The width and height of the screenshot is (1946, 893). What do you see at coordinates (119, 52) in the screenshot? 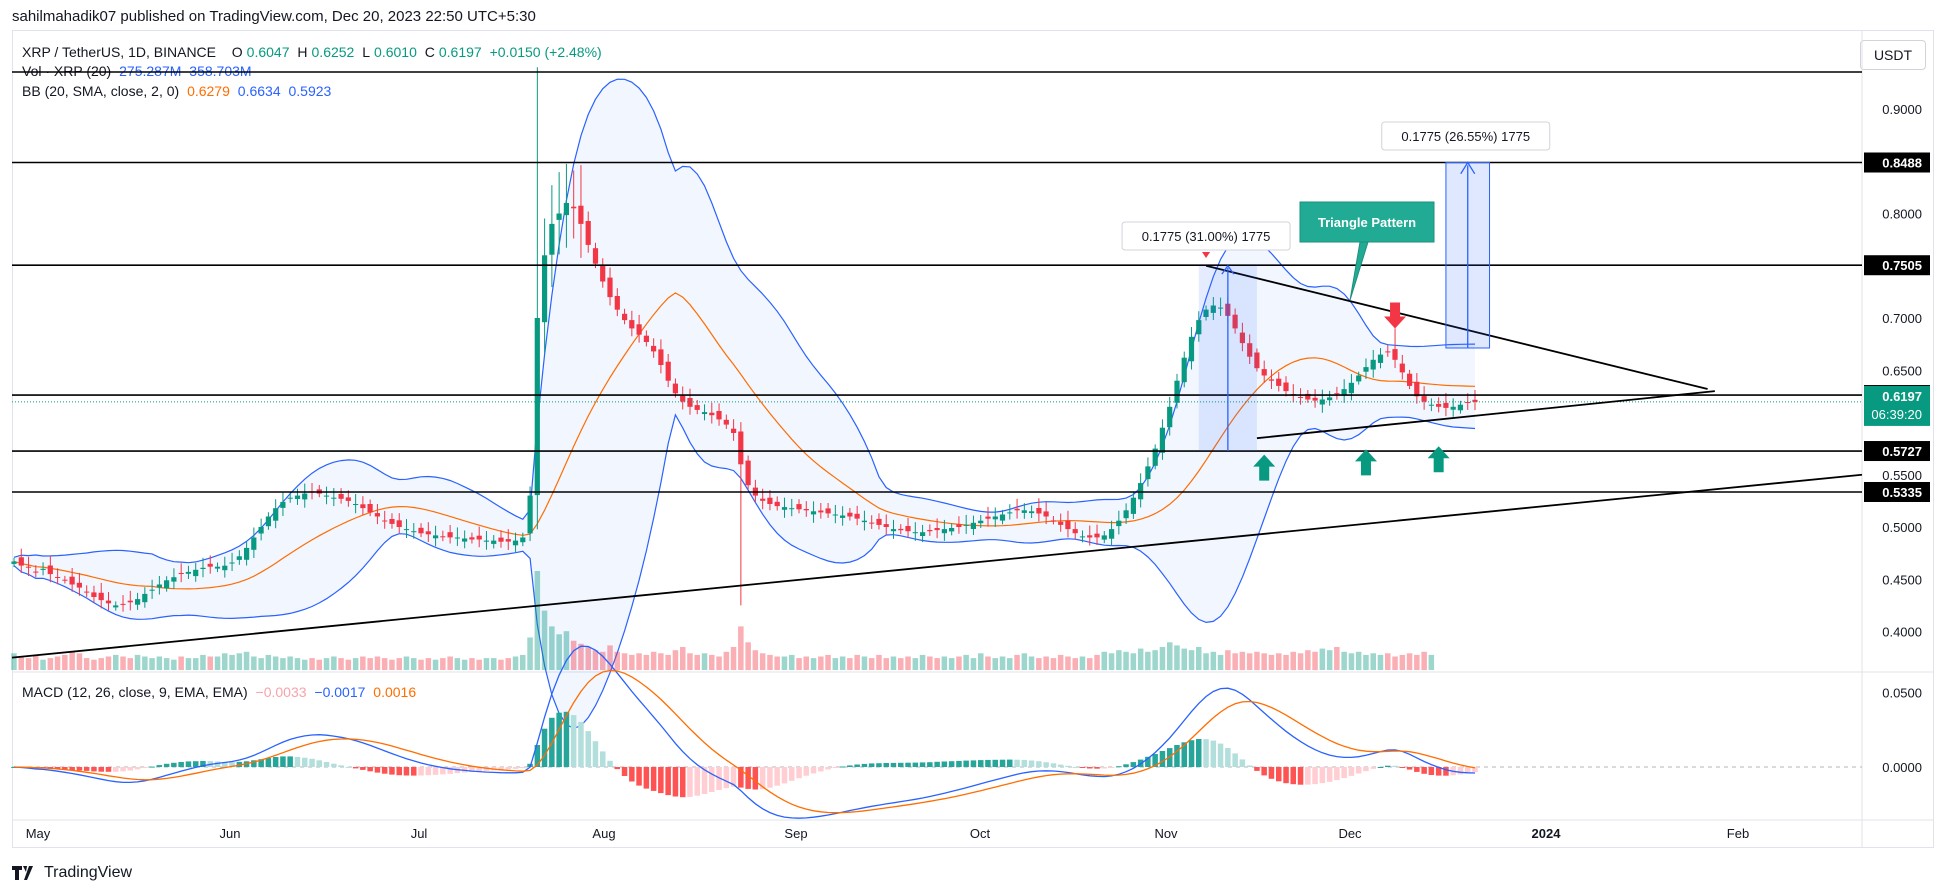
I see `symbol-name: XRP / TetherUS, 1D, BINANCE` at bounding box center [119, 52].